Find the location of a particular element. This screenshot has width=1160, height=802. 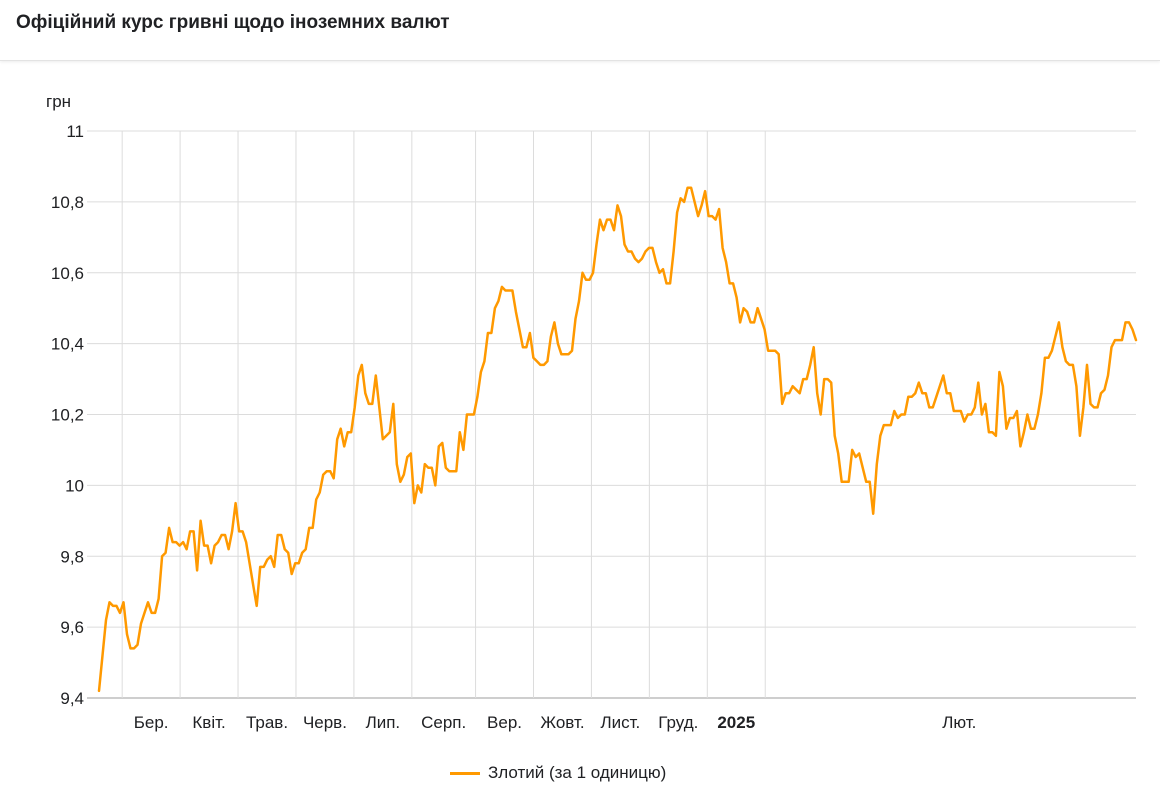

x-tick-label: Жовт. is located at coordinates (562, 722).